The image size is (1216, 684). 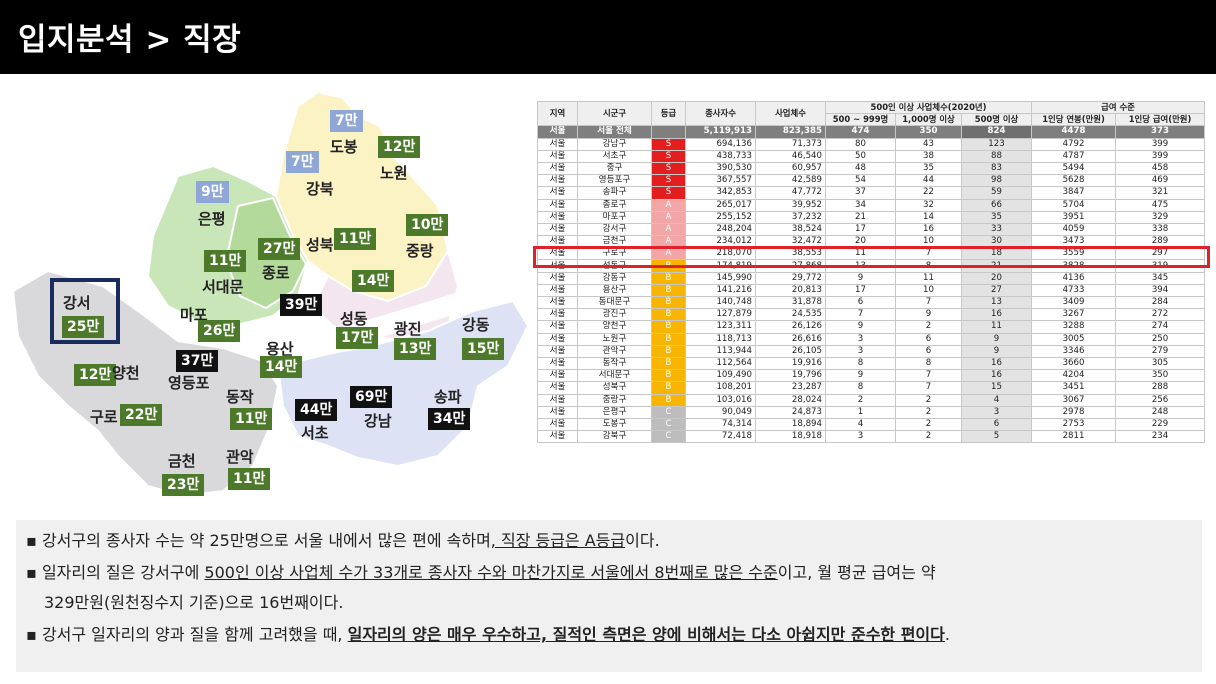 What do you see at coordinates (860, 217) in the screenshot?
I see `table-cell: 21` at bounding box center [860, 217].